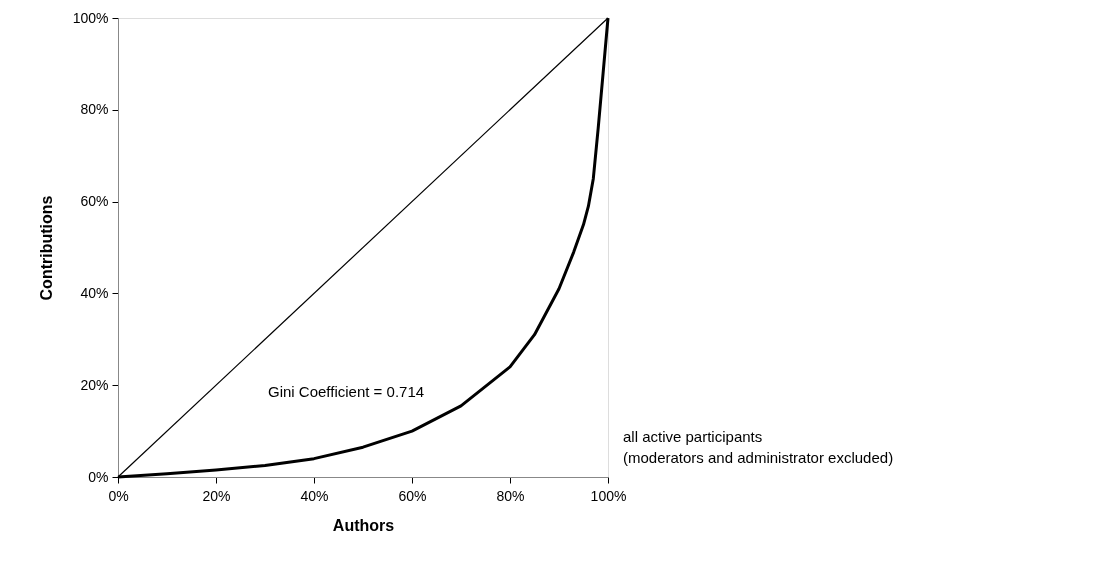  What do you see at coordinates (510, 495) in the screenshot?
I see `x-tick-label: 80%` at bounding box center [510, 495].